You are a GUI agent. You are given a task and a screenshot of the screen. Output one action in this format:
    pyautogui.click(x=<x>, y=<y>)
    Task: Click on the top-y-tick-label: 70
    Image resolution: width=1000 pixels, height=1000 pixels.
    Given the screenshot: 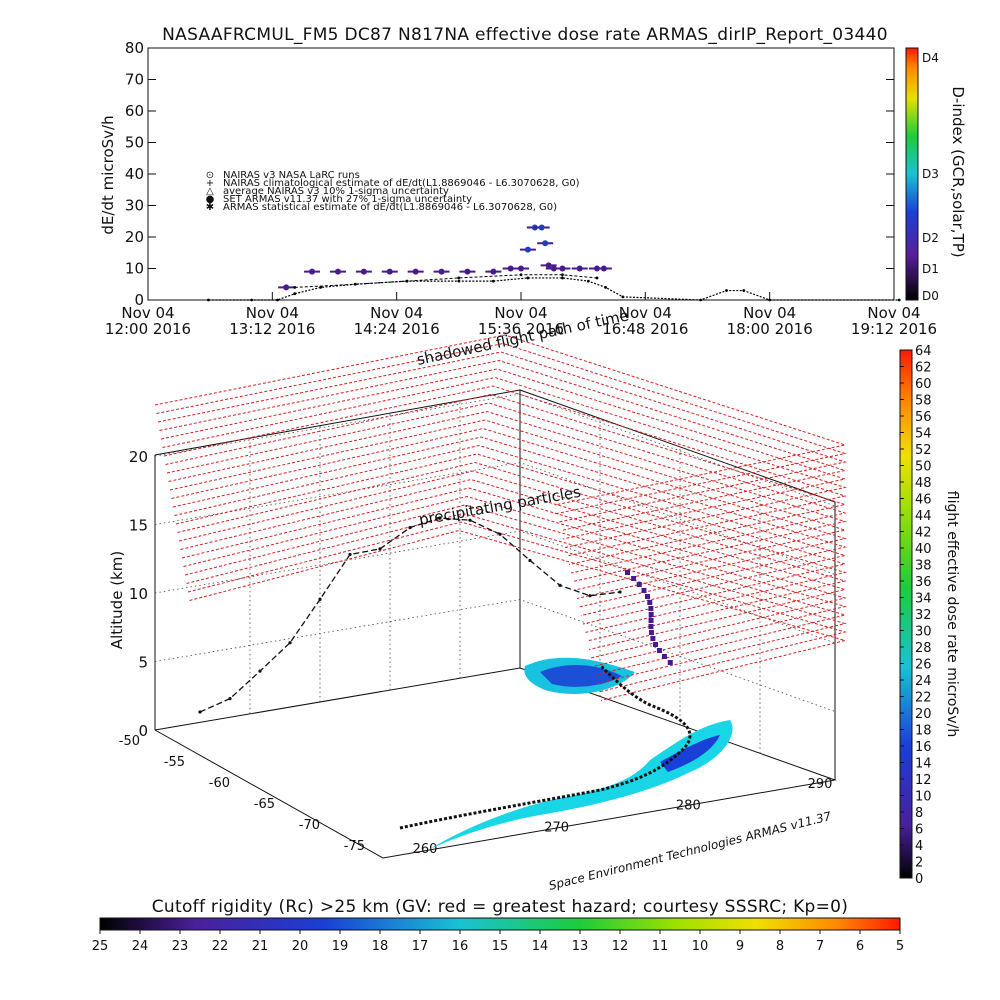 What is the action you would take?
    pyautogui.click(x=134, y=80)
    